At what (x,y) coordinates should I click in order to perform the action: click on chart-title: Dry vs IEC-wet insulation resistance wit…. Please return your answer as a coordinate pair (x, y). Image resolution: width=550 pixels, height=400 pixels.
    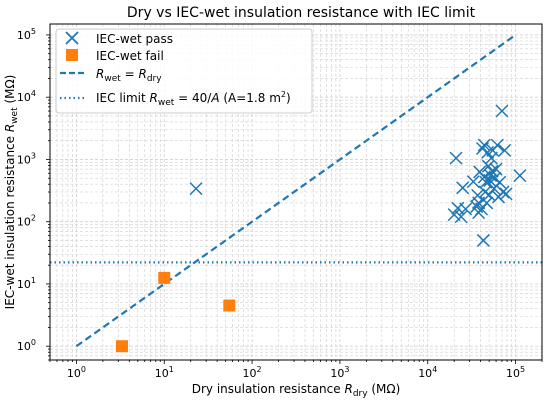
    Looking at the image, I should click on (301, 13).